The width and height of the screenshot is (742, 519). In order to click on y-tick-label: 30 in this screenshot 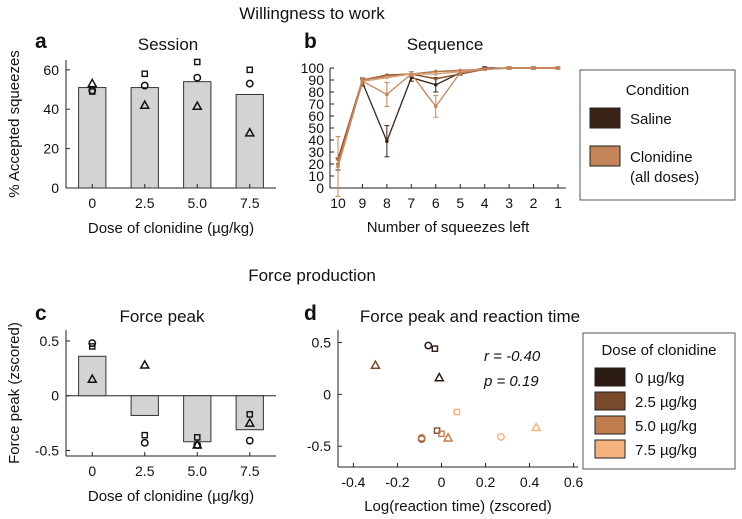, I will do `click(316, 152)`.